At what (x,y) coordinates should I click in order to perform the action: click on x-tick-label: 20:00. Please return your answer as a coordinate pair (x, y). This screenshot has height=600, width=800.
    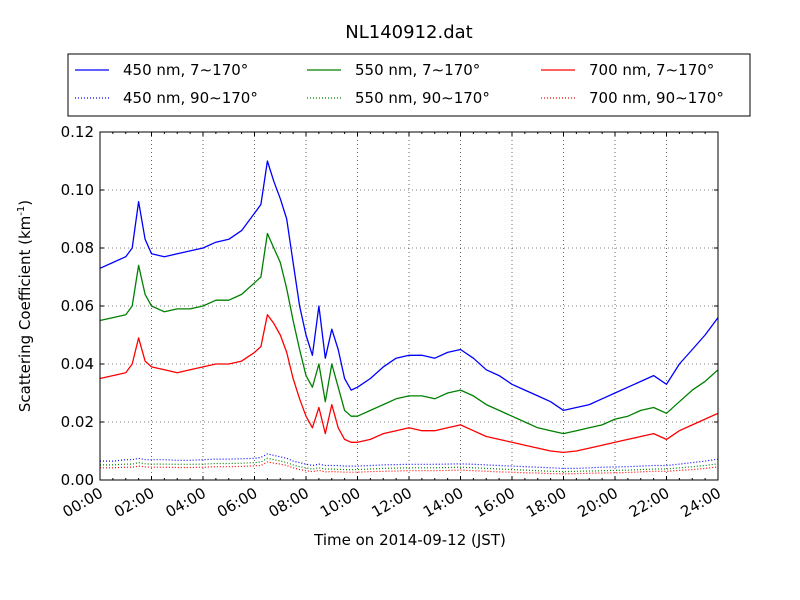
    Looking at the image, I should click on (598, 502).